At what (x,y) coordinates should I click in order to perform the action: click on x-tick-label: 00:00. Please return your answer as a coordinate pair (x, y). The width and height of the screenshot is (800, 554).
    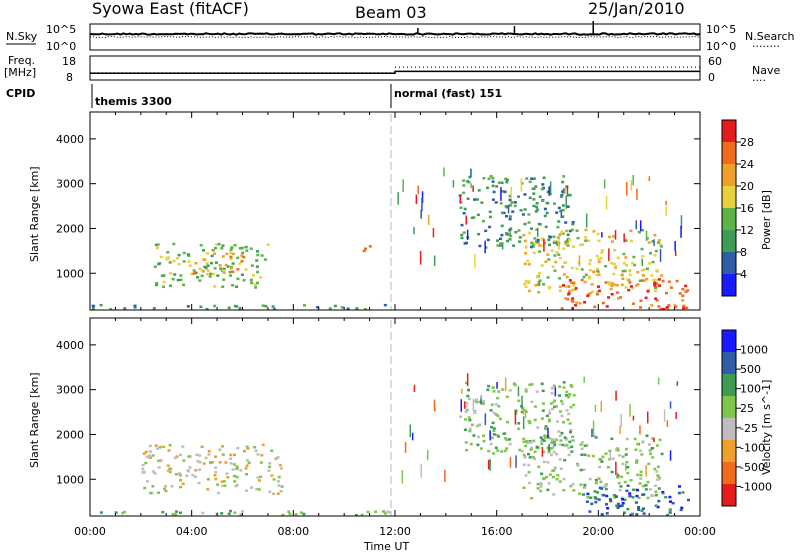
    Looking at the image, I should click on (700, 531).